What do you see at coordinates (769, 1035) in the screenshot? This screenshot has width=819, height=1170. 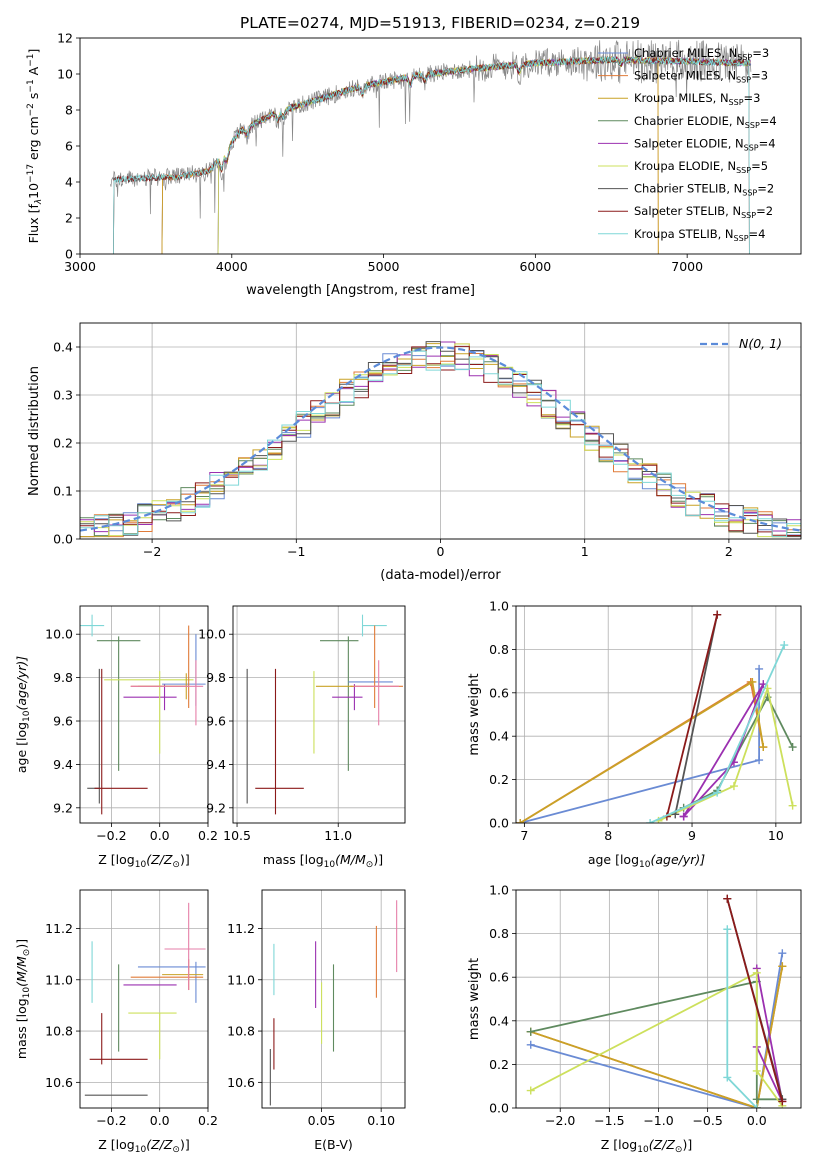 I see `weight-series-salpeter_elodie` at bounding box center [769, 1035].